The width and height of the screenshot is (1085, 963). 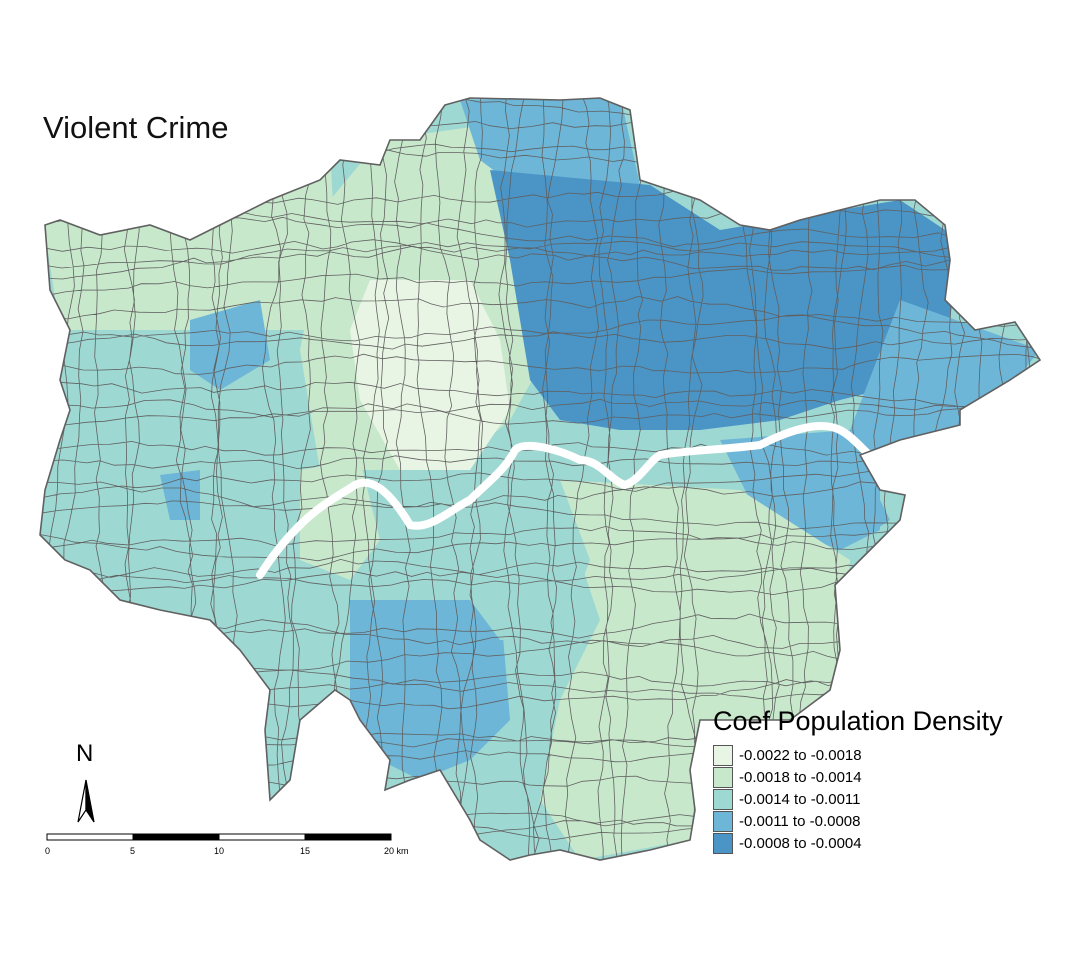 What do you see at coordinates (219, 851) in the screenshot?
I see `scale-tick-10: 10` at bounding box center [219, 851].